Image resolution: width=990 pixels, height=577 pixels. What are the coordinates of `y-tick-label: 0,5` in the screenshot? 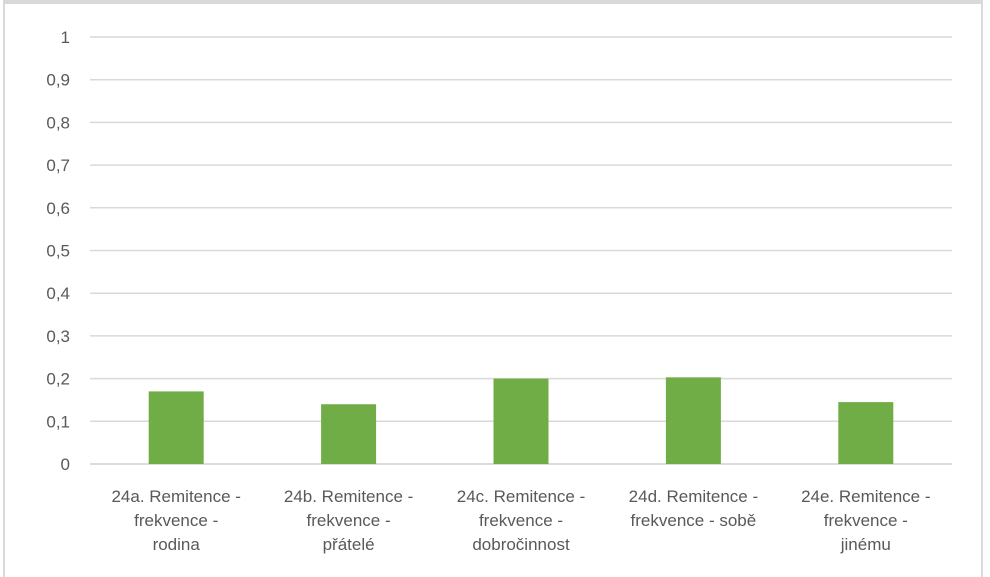 It's located at (58, 251).